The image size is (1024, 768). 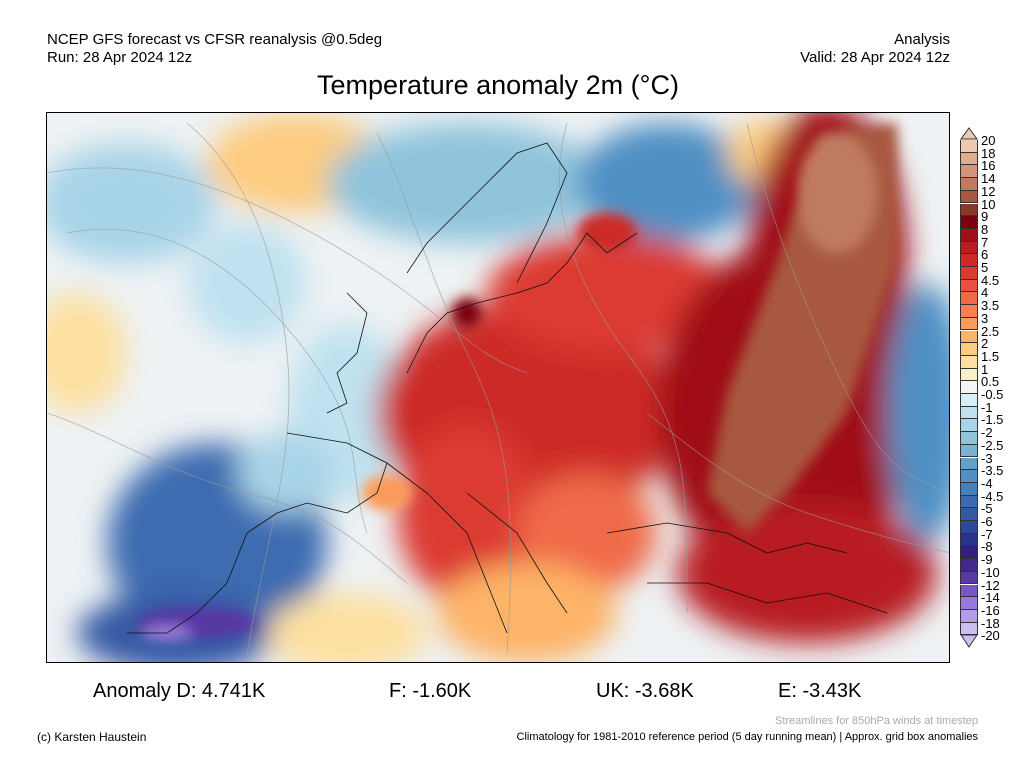 What do you see at coordinates (985, 229) in the screenshot?
I see `colorbar-tick-label: 8` at bounding box center [985, 229].